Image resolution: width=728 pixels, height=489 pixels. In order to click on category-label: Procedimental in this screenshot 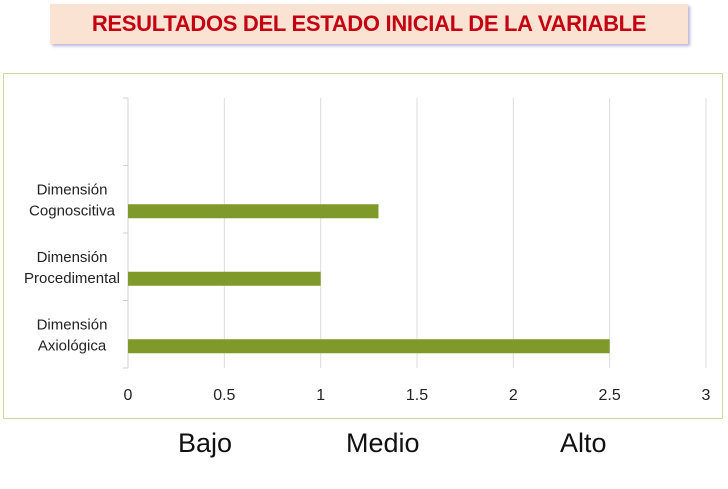, I will do `click(72, 278)`.